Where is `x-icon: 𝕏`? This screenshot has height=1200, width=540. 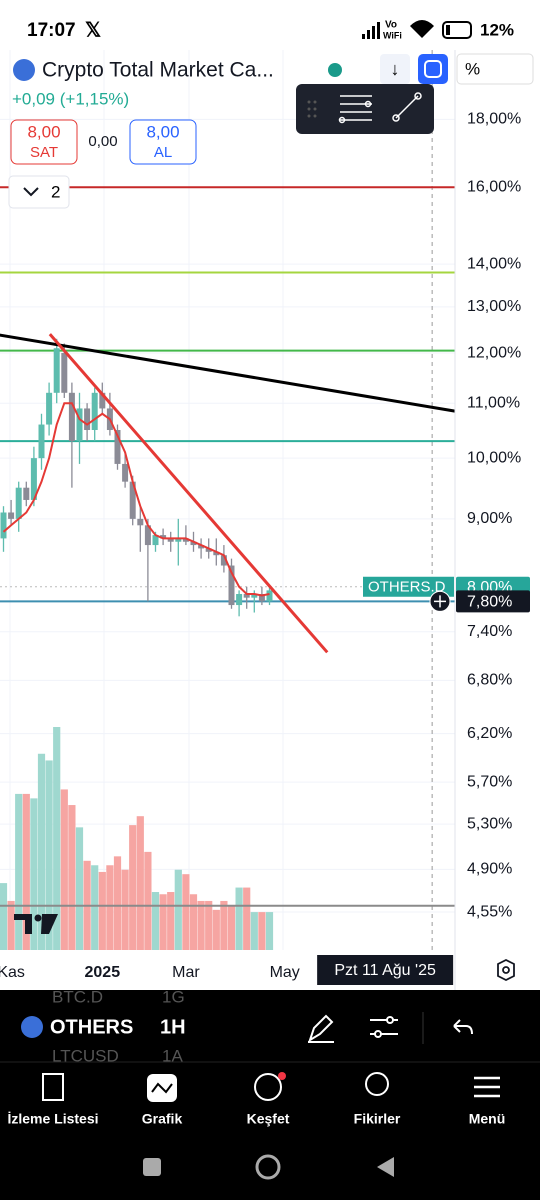 x-icon: 𝕏 is located at coordinates (93, 30).